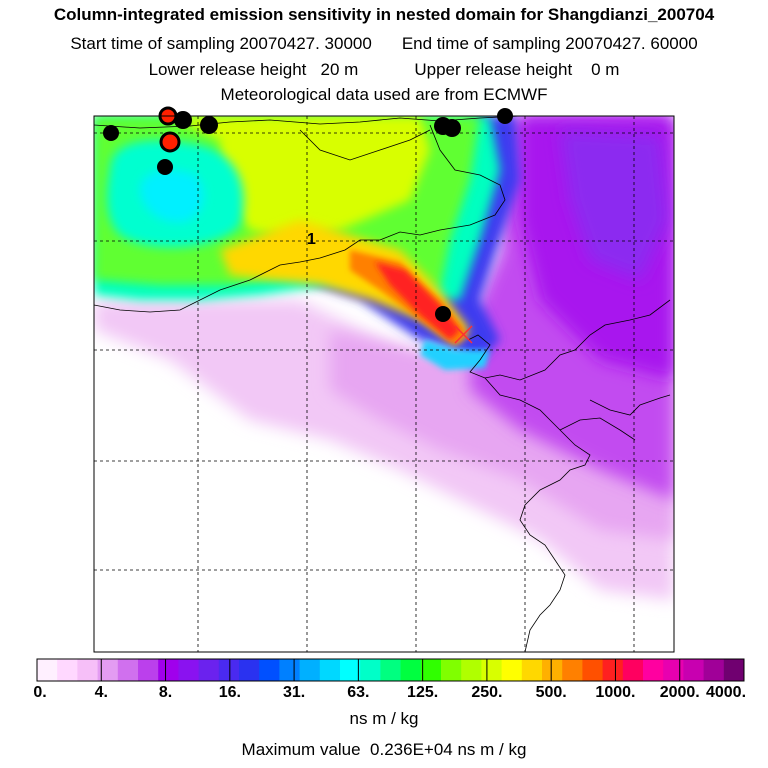 The image size is (768, 768). What do you see at coordinates (463, 334) in the screenshot?
I see `receptor-x-marker` at bounding box center [463, 334].